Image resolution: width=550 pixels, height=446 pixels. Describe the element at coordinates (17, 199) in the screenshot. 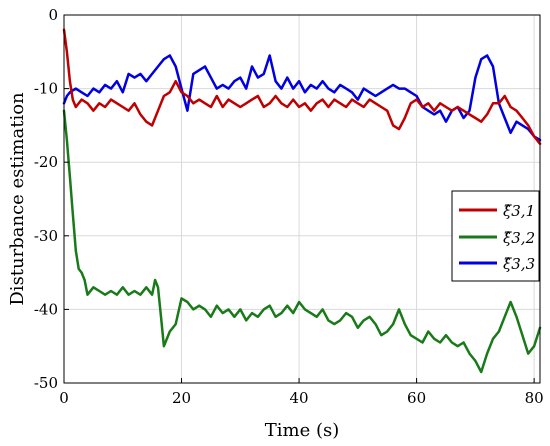

I see `y-axis-title: Disturbance estimation` at that location.